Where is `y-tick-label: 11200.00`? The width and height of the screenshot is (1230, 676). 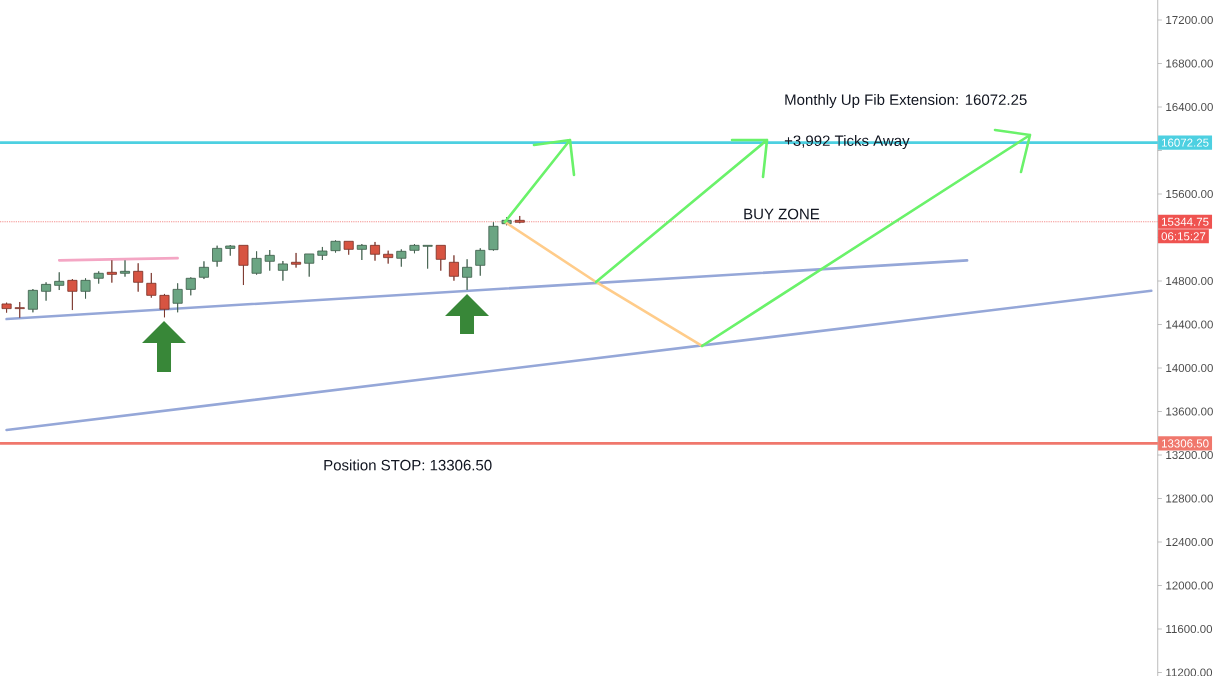
y-tick-label: 11200.00 is located at coordinates (1189, 672).